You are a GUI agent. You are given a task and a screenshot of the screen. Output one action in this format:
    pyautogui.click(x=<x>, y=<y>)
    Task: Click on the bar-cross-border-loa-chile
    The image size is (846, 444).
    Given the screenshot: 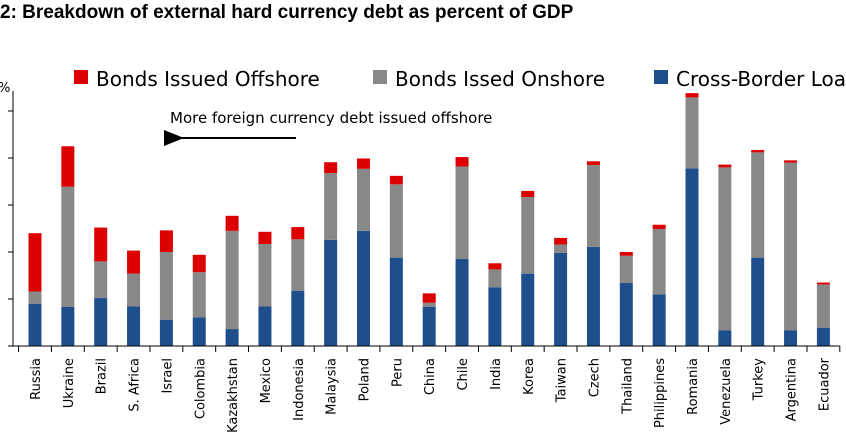 What is the action you would take?
    pyautogui.click(x=462, y=302)
    